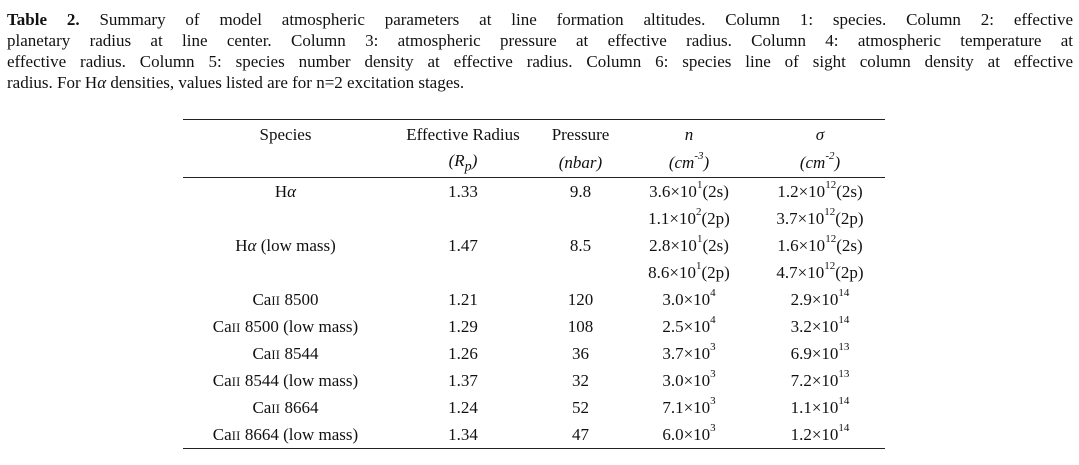 The width and height of the screenshot is (1079, 465). I want to click on units-row: (Rp) (nbar) (cm-3) (cm-2), so click(534, 163).